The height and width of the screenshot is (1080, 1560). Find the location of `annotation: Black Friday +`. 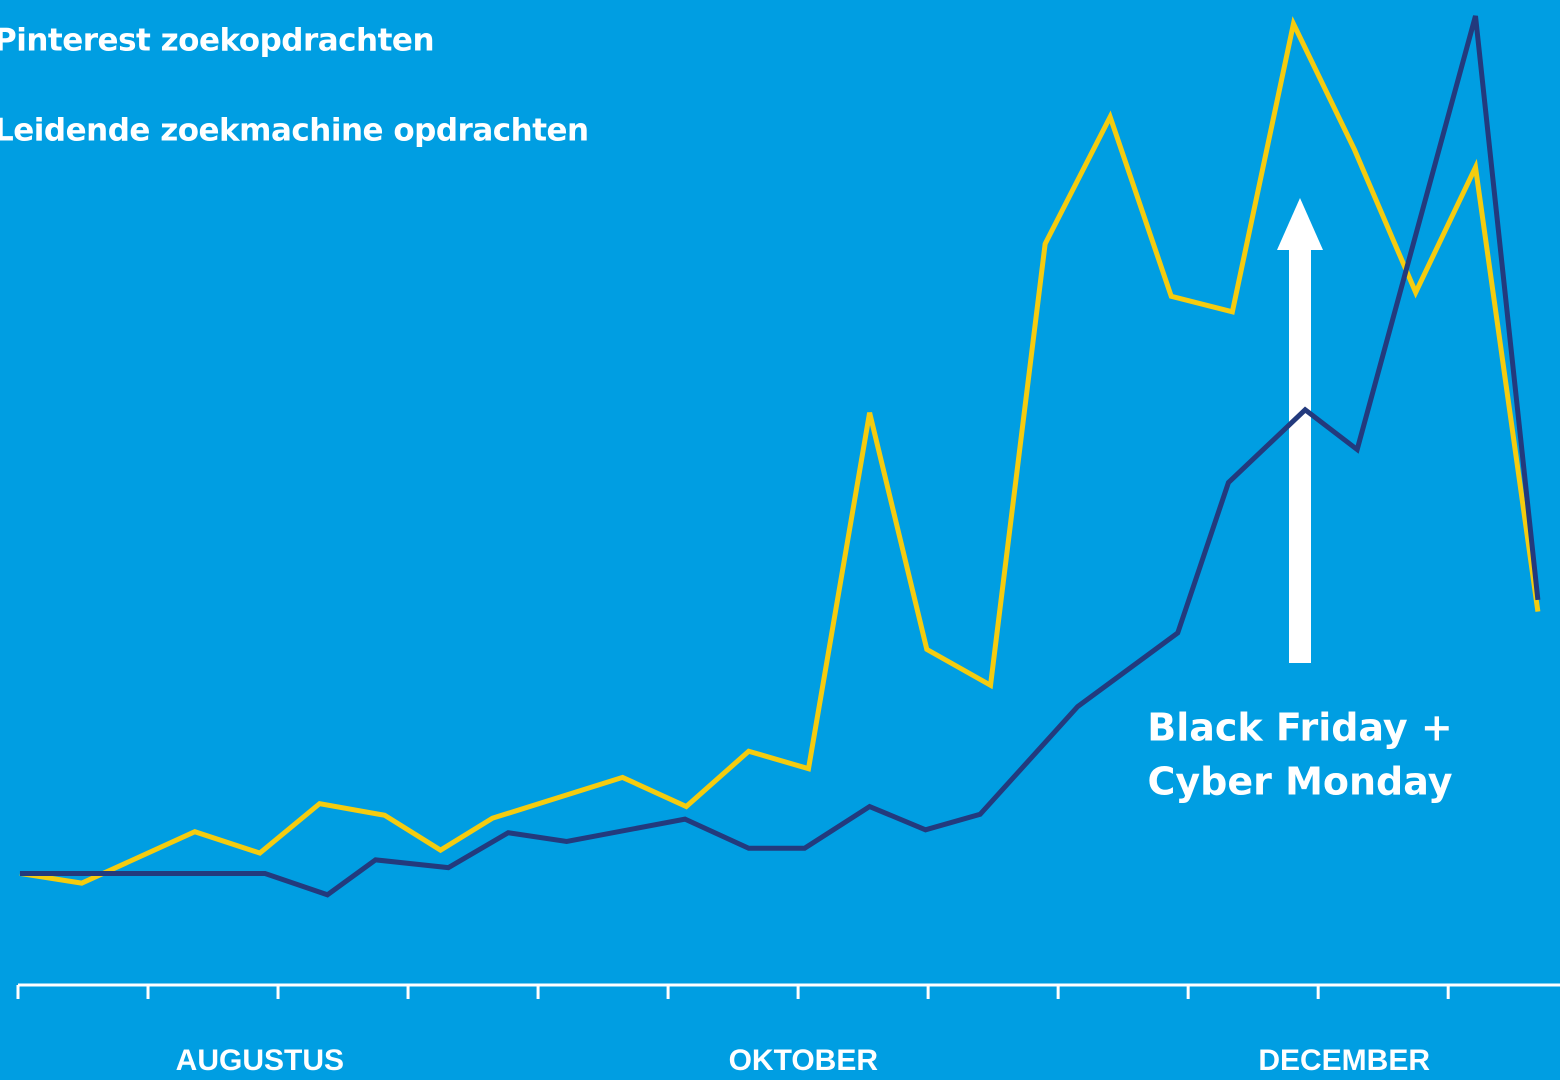

annotation: Black Friday + is located at coordinates (1299, 728).